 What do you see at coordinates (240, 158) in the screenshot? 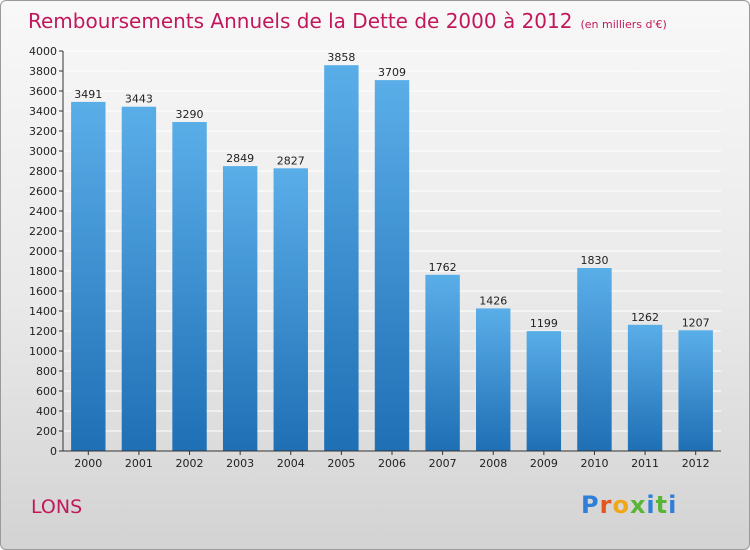
I see `value-label: 2849` at bounding box center [240, 158].